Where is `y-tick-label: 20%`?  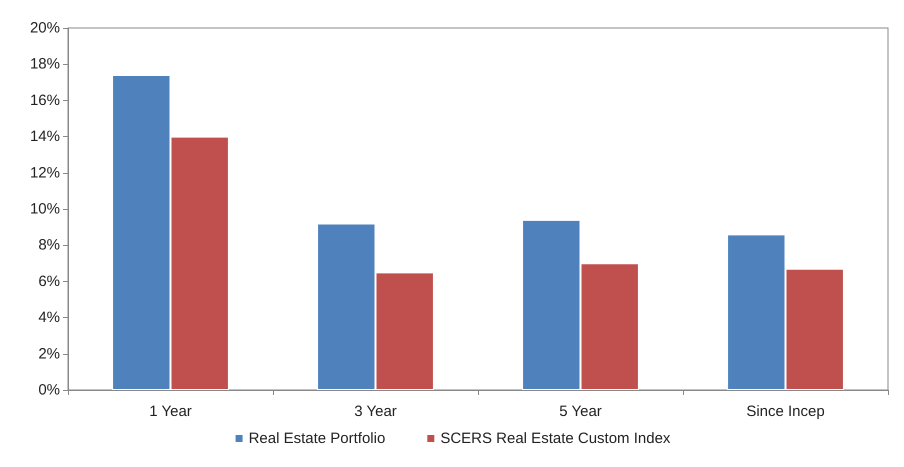
y-tick-label: 20% is located at coordinates (45, 28).